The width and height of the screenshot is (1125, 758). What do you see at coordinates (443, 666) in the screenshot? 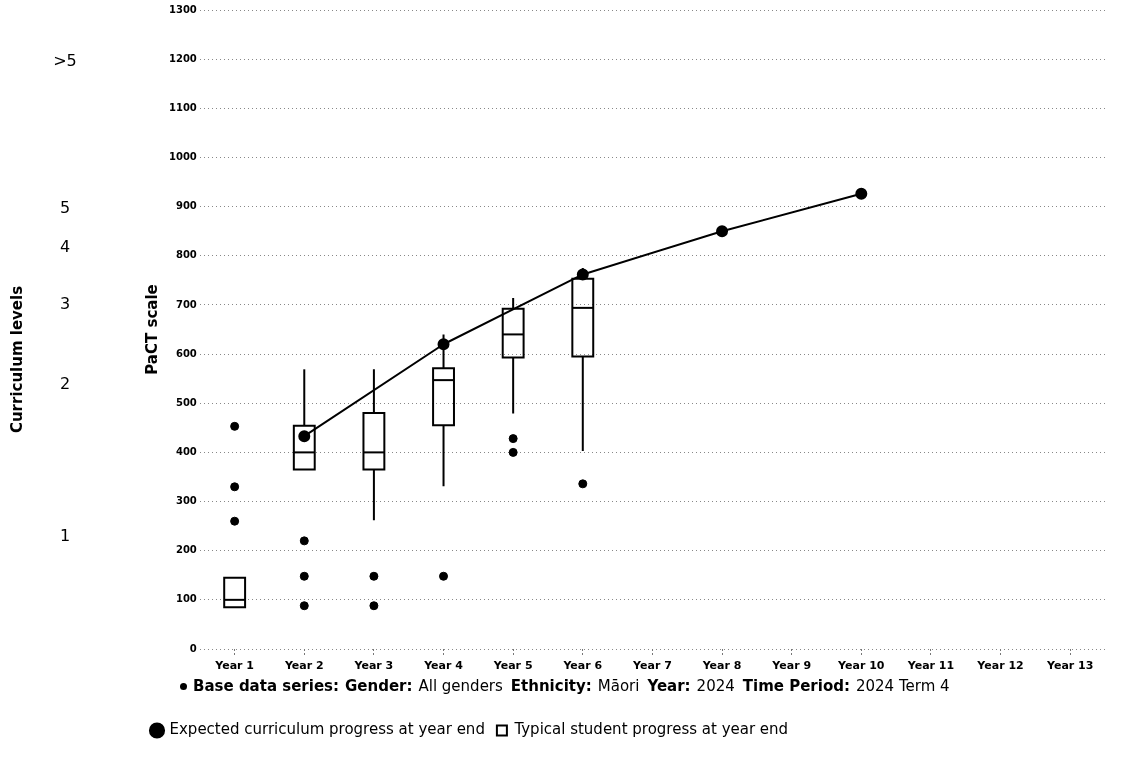
I see `x-tick-label: Year 4` at bounding box center [443, 666].